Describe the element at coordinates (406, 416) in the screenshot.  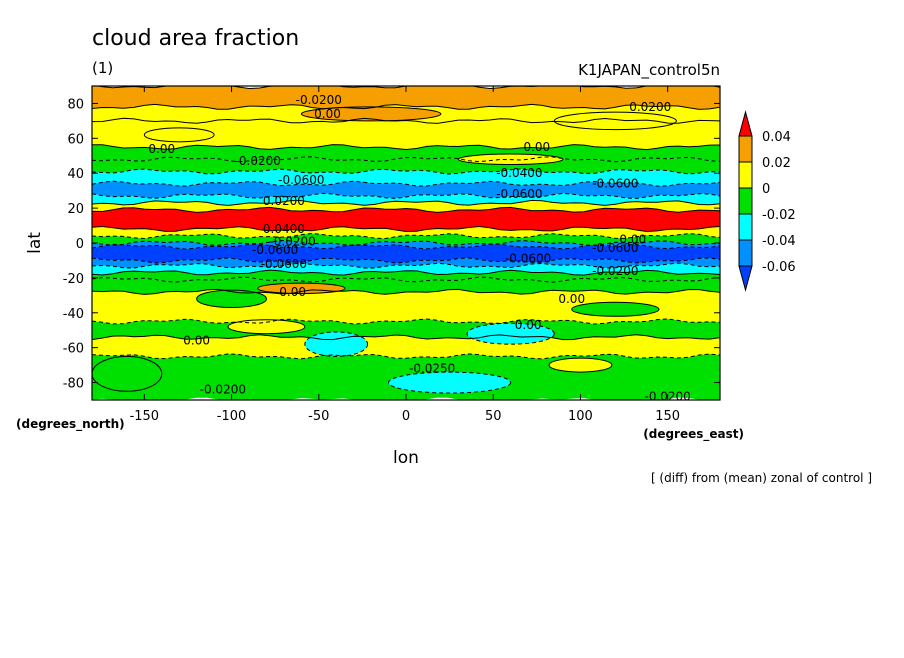
I see `x-tick-label: 0` at that location.